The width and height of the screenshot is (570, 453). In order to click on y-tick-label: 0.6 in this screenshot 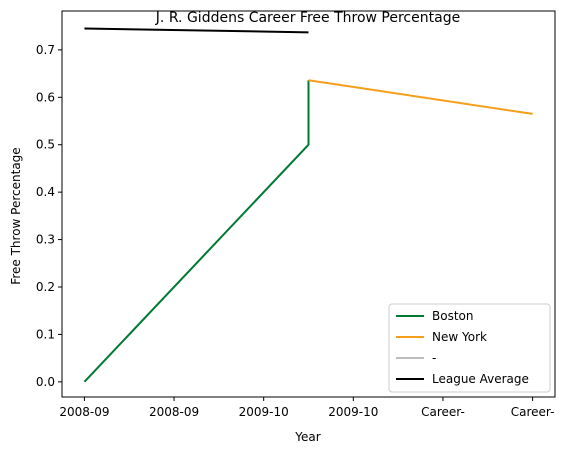, I will do `click(45, 97)`.